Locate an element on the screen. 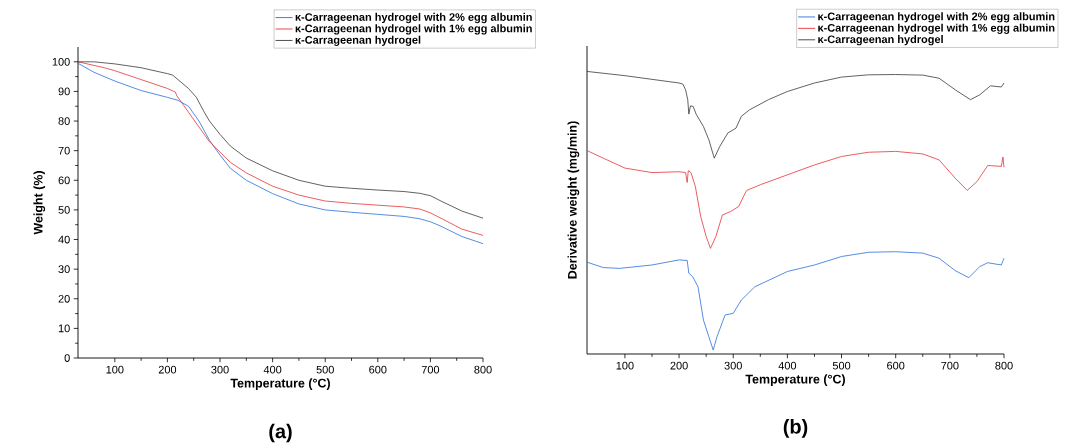 The image size is (1071, 443). y-tick-label: 50 is located at coordinates (64, 210).